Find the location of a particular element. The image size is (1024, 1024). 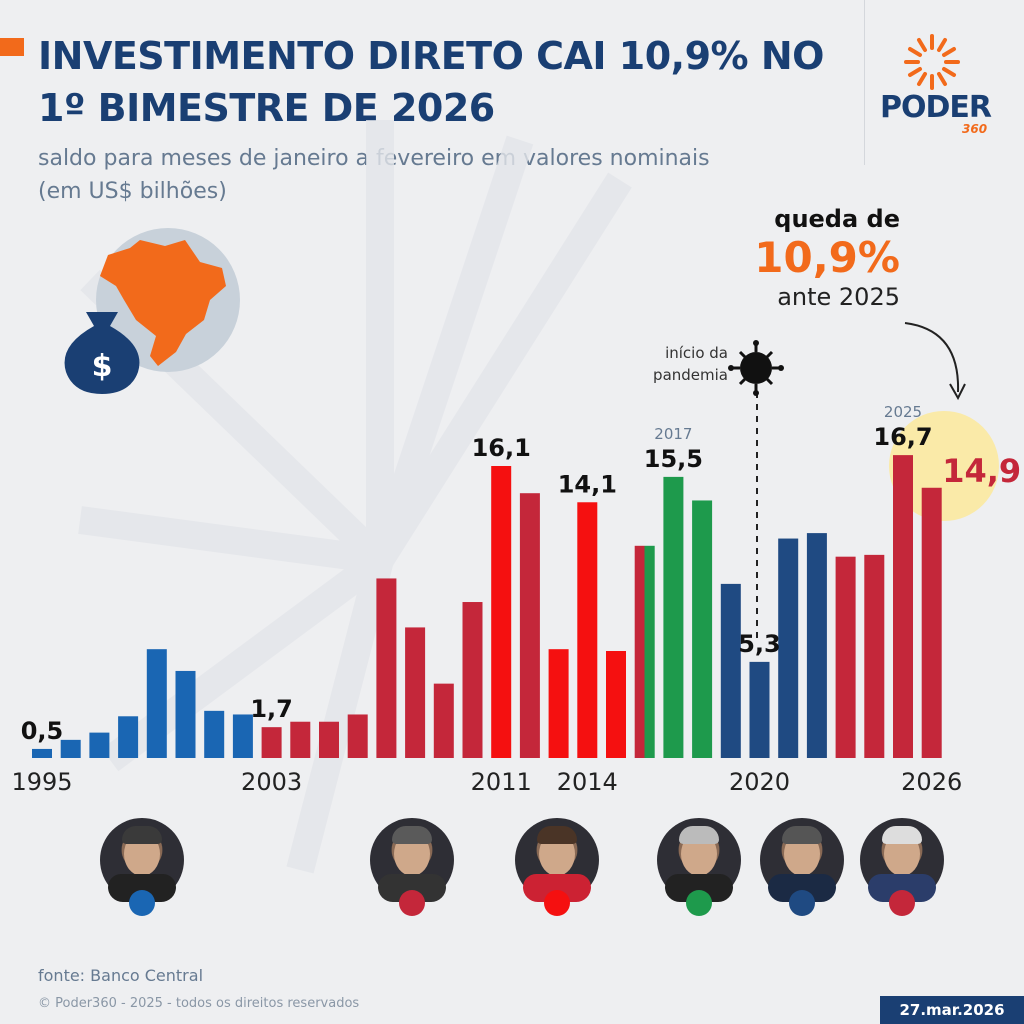

bar-2016 is located at coordinates (644, 651).